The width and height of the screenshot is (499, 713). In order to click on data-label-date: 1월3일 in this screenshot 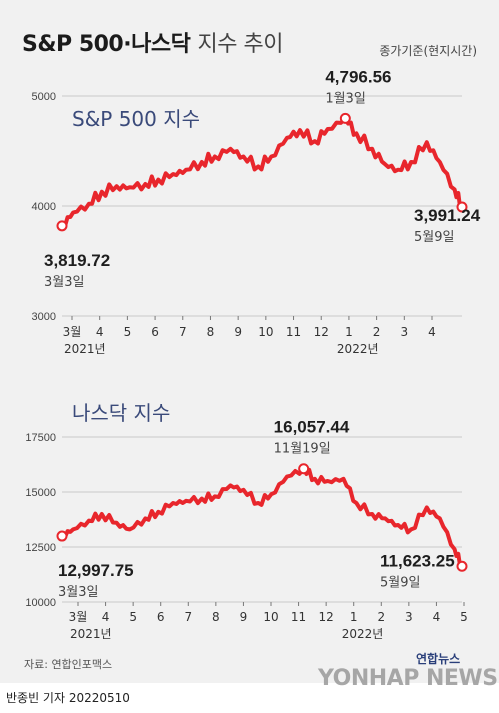, I will do `click(345, 98)`.